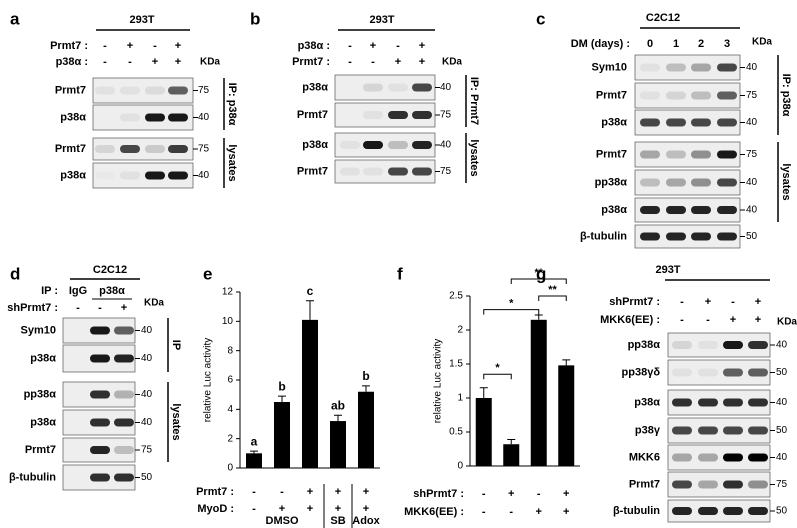  What do you see at coordinates (630, 320) in the screenshot?
I see `condition-name: MKK6(EE) :` at bounding box center [630, 320].